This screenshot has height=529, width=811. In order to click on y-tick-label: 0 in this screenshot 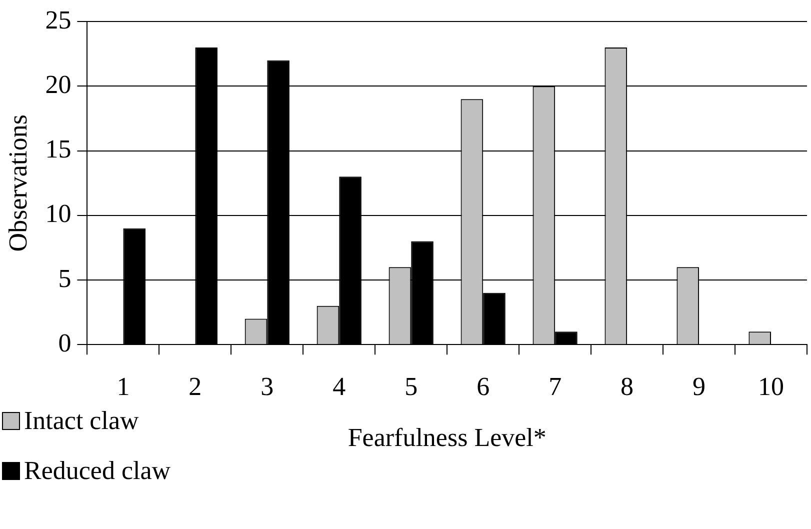, I will do `click(65, 343)`.